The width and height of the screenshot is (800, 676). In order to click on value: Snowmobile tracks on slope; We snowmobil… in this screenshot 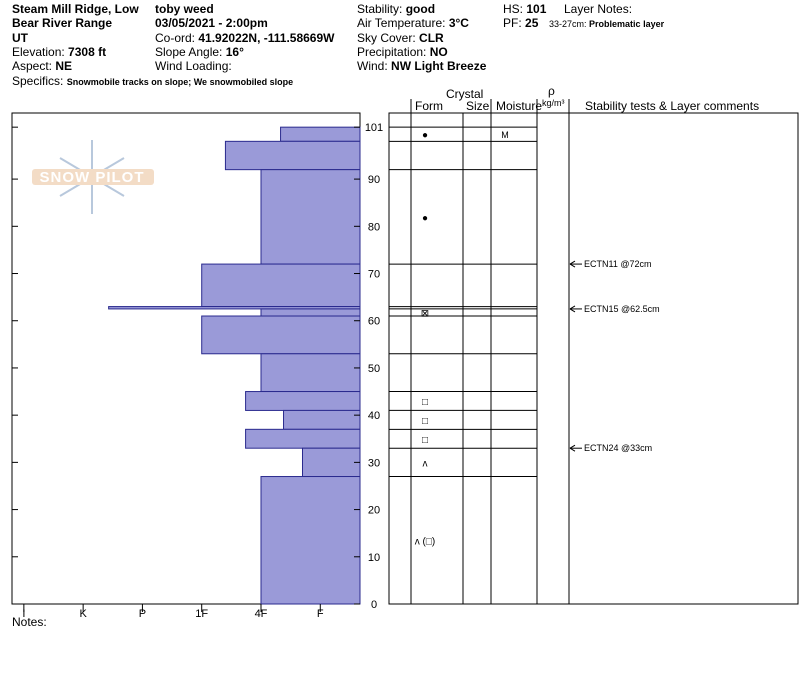, I will do `click(180, 82)`.